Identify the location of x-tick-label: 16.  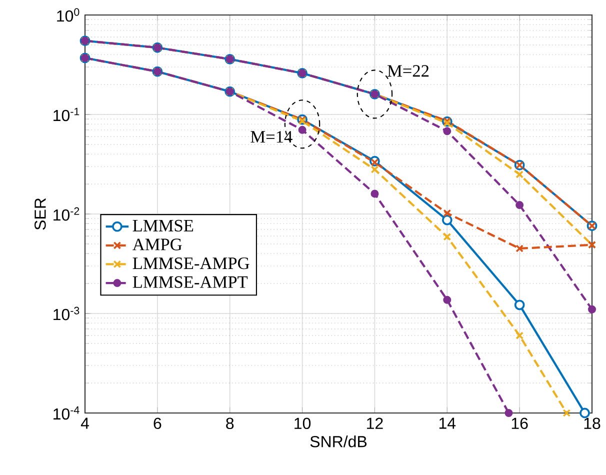
(520, 424).